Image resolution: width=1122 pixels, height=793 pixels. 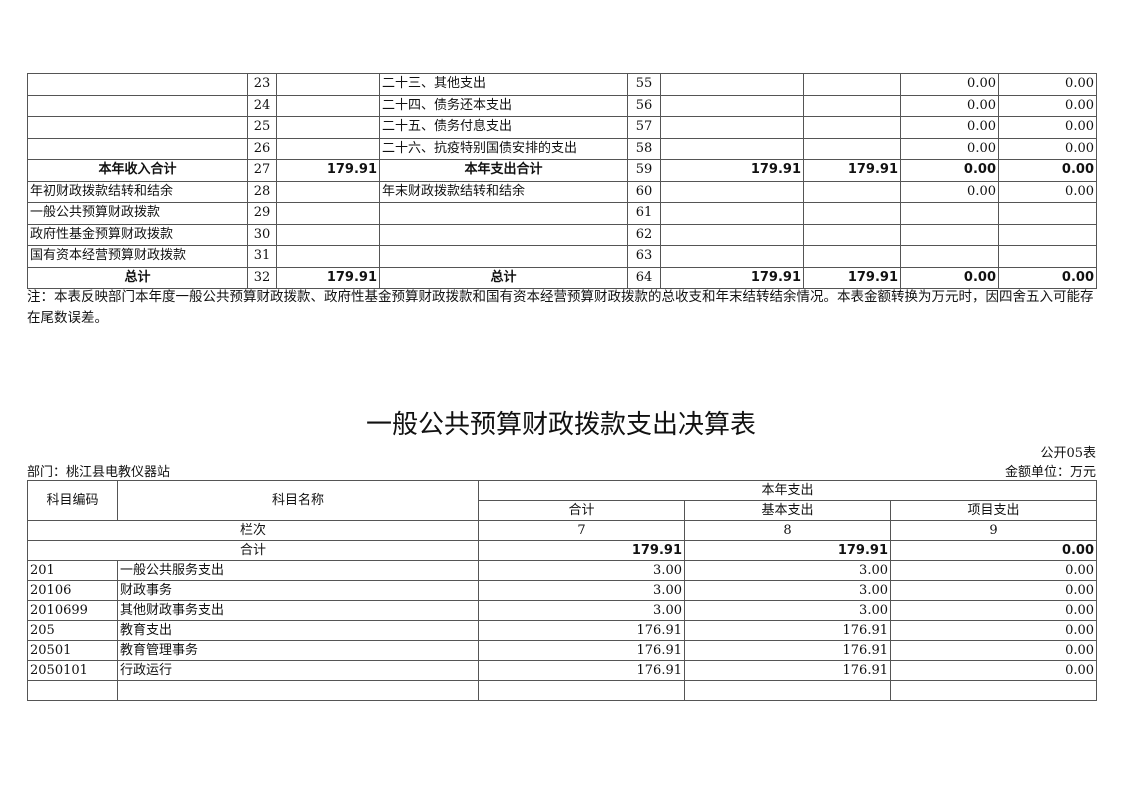 What do you see at coordinates (562, 84) in the screenshot?
I see `table-row: 23 二十三、其他支出 55 0.00 0.00` at bounding box center [562, 84].